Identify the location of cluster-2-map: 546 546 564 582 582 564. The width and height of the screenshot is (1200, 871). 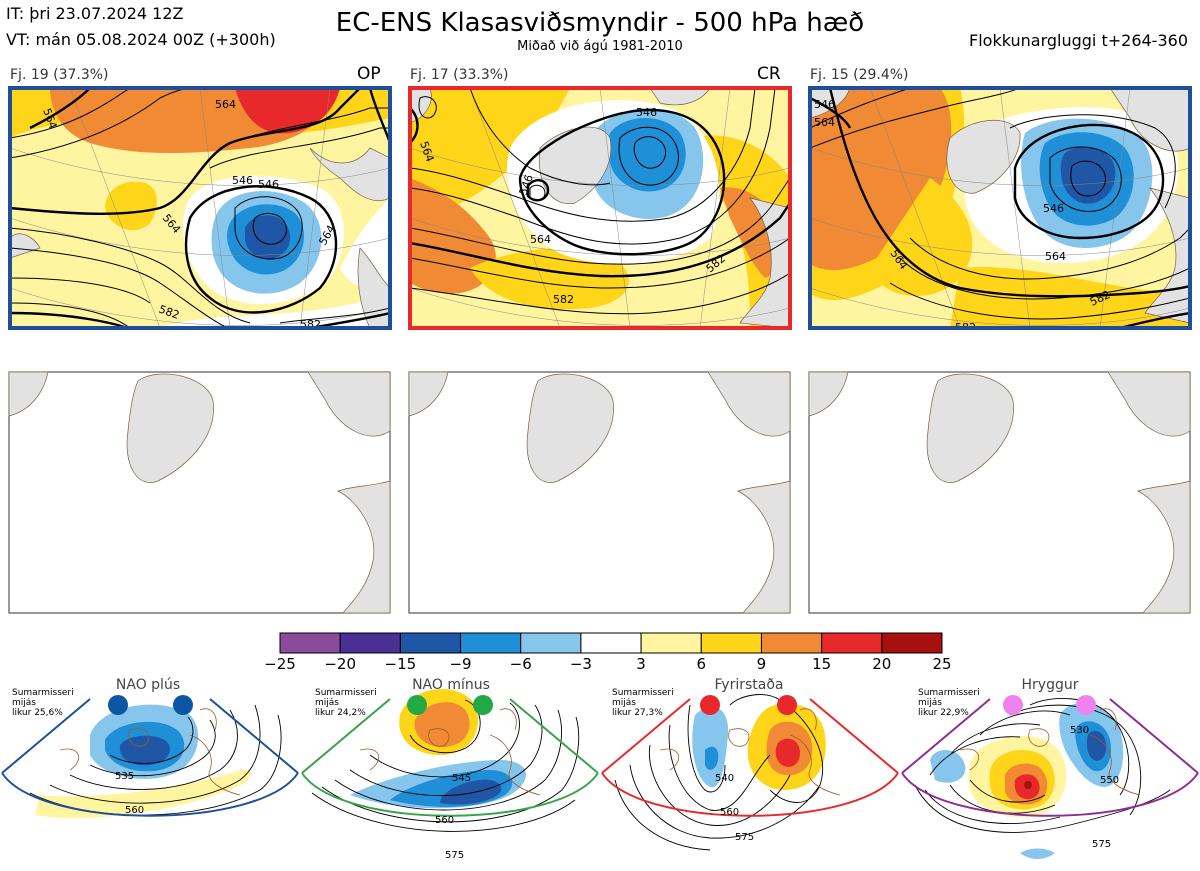
(600, 208).